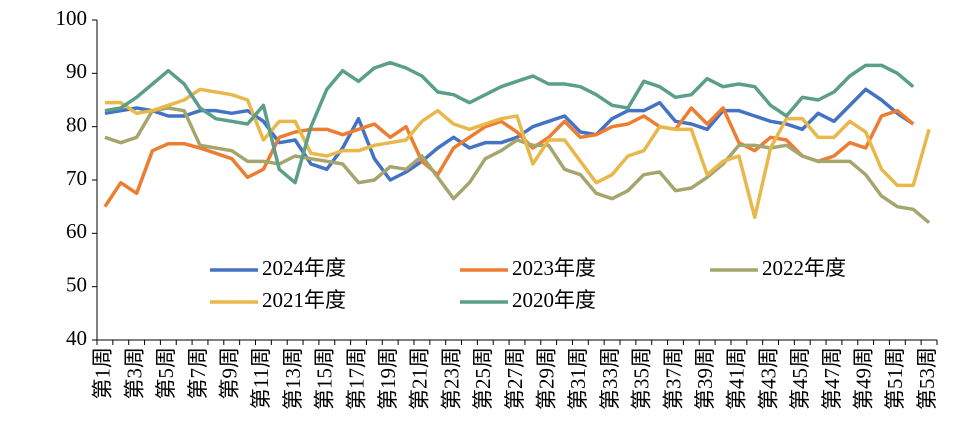 The image size is (963, 446). Describe the element at coordinates (547, 378) in the screenshot. I see `x-tick-label: 第29周` at that location.